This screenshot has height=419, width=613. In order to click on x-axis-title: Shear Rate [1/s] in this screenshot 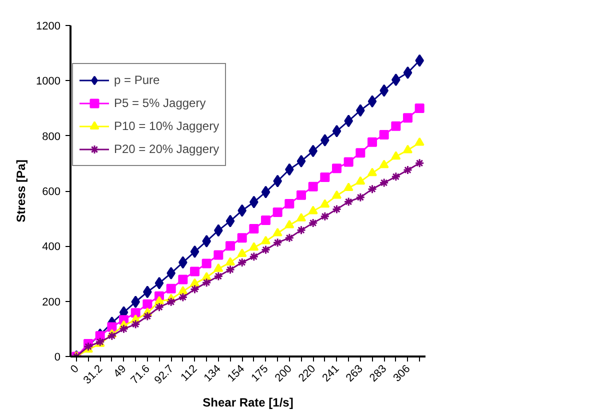, I will do `click(248, 402)`.